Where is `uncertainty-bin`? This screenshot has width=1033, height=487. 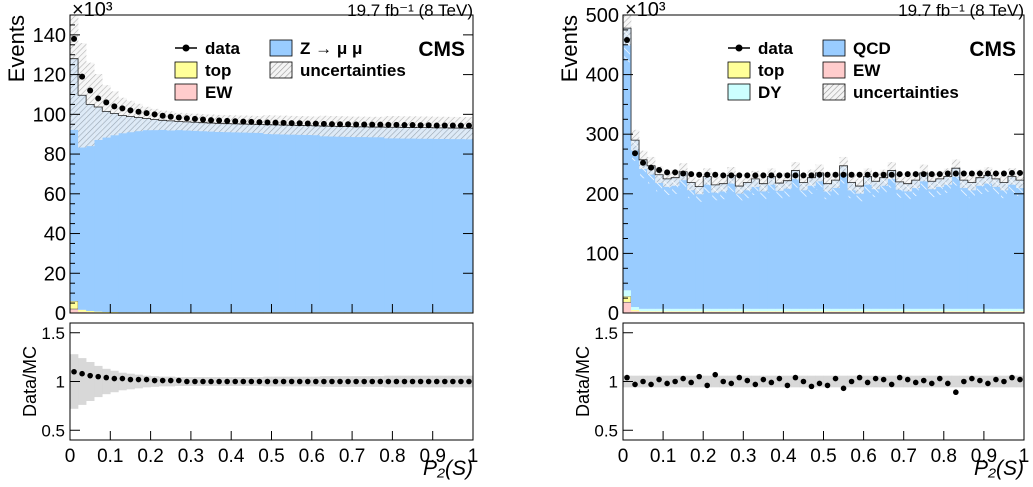
uncertainty-bin is located at coordinates (74, 72).